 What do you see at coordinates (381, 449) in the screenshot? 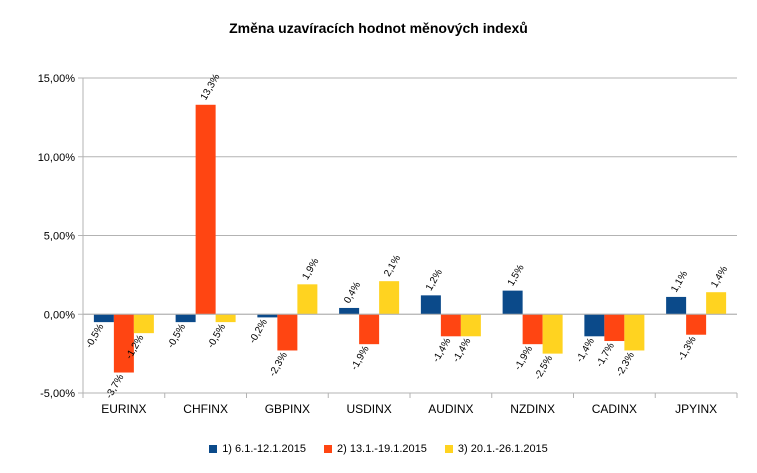
I see `legend-label-series-2: 2) 13.1.-19.1.2015` at bounding box center [381, 449].